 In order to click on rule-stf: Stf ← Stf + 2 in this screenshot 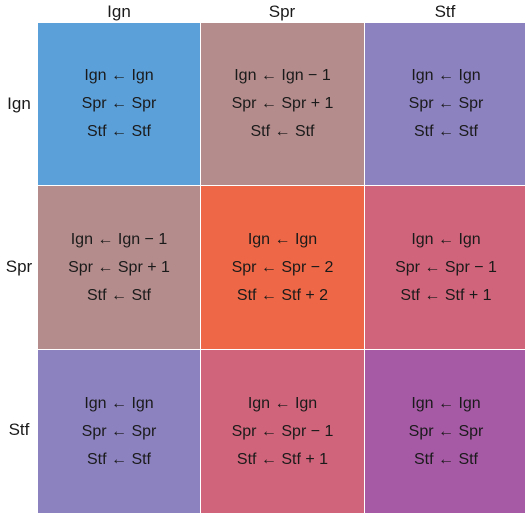, I will do `click(282, 295)`.